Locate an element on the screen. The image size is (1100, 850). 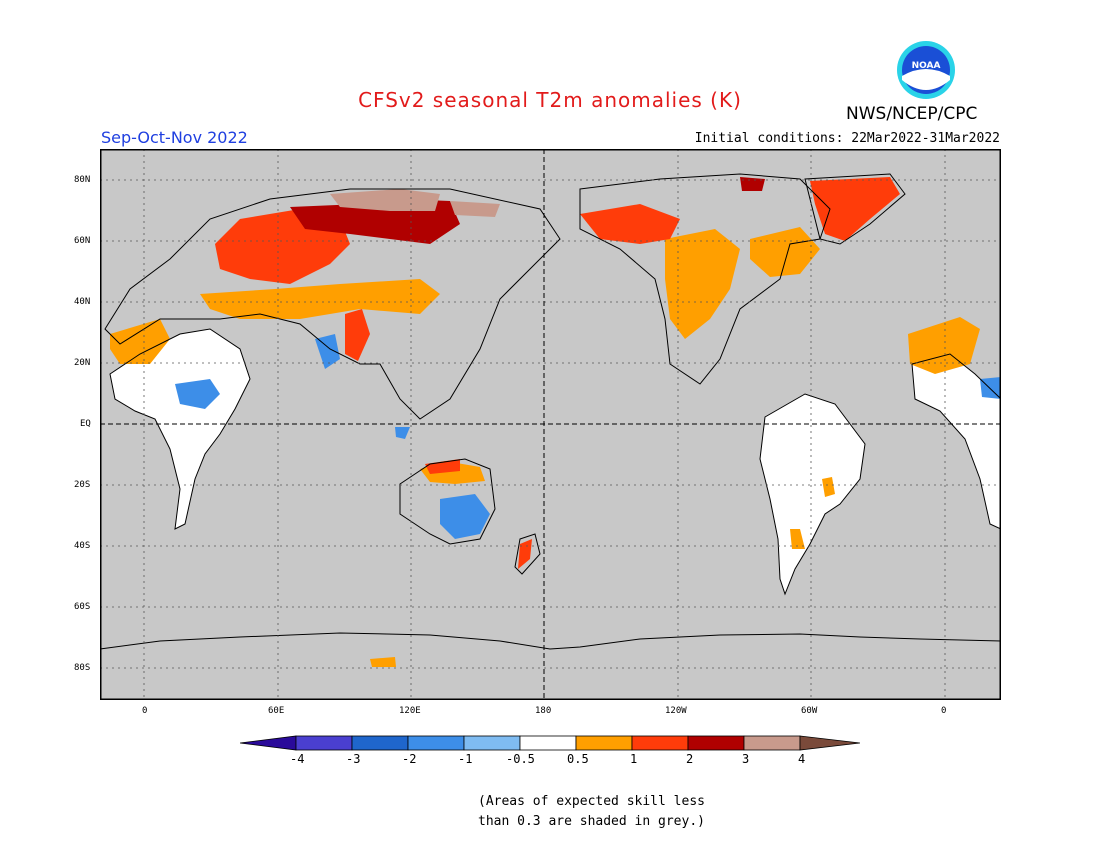
lat-label-20n: 20N is located at coordinates (82, 363).